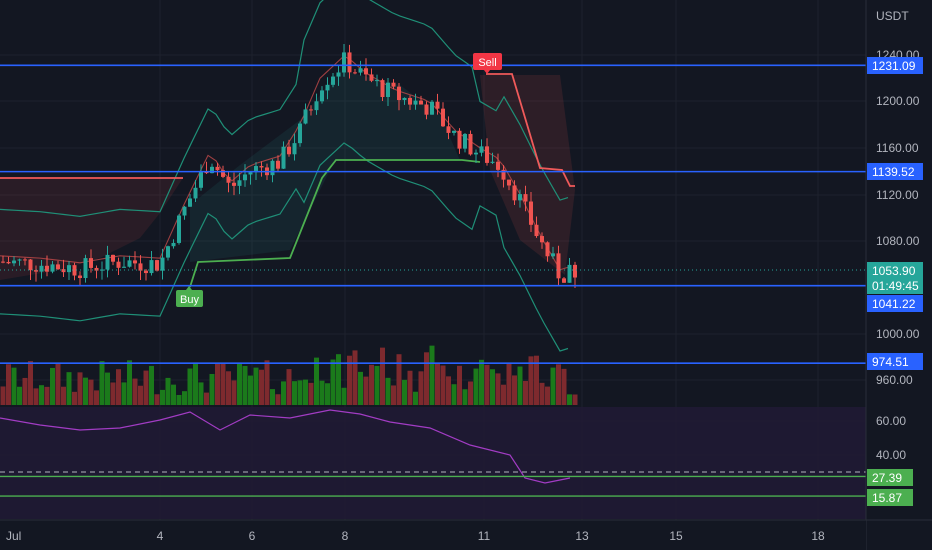 The height and width of the screenshot is (550, 932). Describe the element at coordinates (484, 536) in the screenshot. I see `time-tick: 11` at that location.